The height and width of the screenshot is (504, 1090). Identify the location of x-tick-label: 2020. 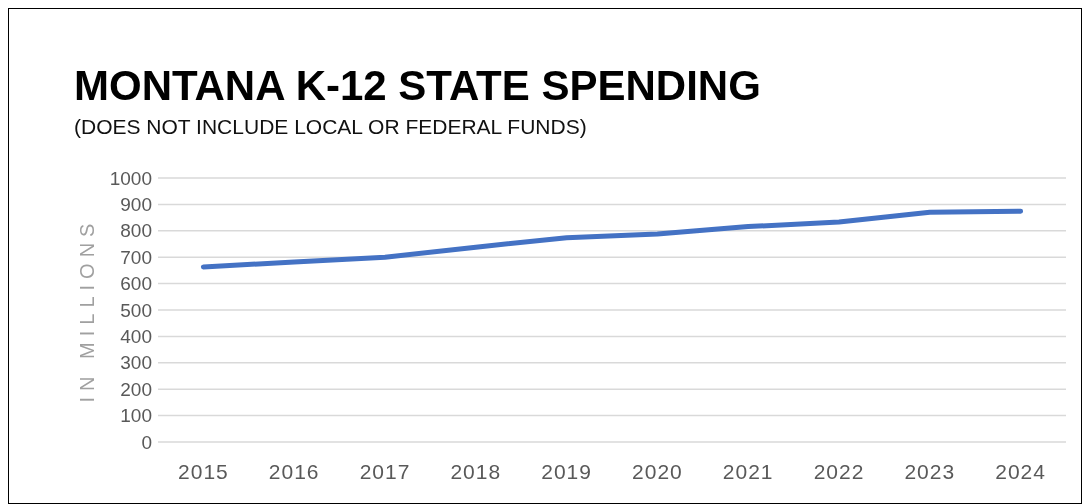
(657, 471).